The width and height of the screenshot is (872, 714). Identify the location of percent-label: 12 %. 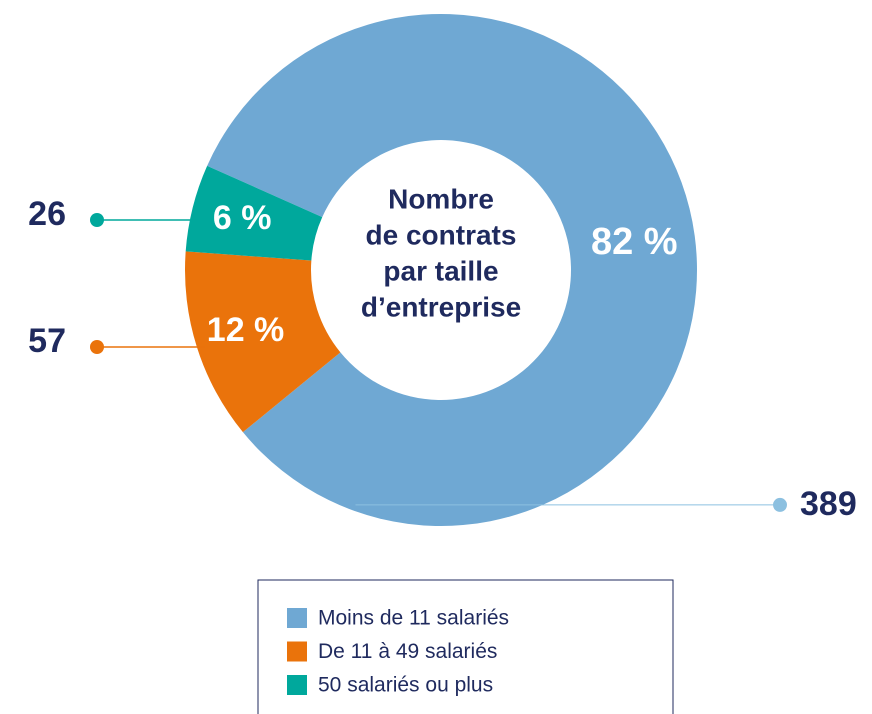
(246, 330).